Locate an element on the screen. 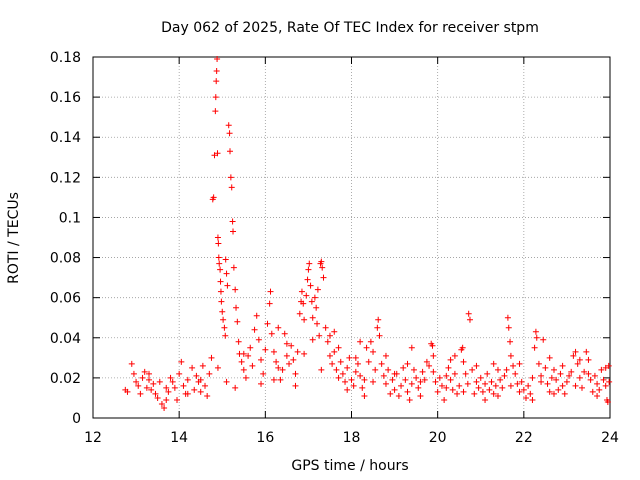 The height and width of the screenshot is (480, 640). y-axis-label: ROTI / TECUs is located at coordinates (14, 238).